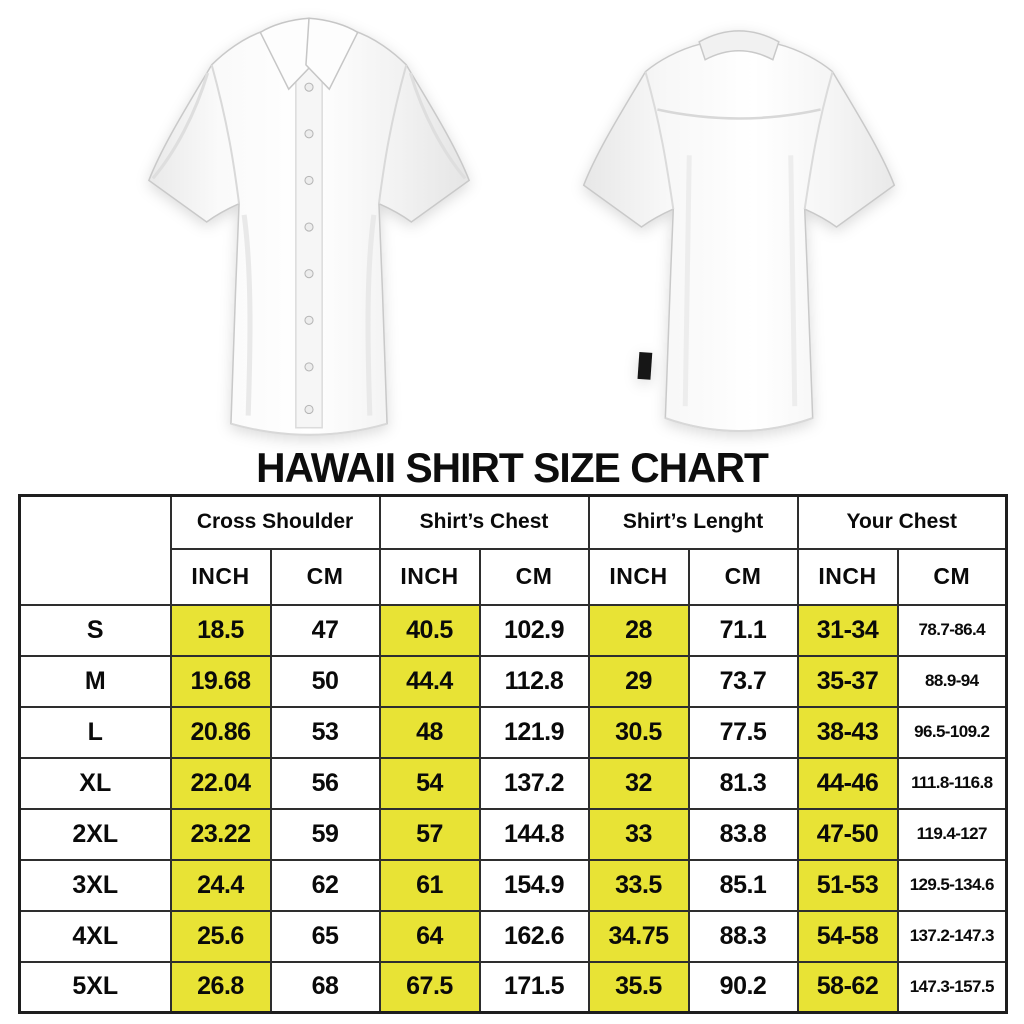  What do you see at coordinates (847, 987) in the screenshot?
I see `inch-value-cell: 58-62` at bounding box center [847, 987].